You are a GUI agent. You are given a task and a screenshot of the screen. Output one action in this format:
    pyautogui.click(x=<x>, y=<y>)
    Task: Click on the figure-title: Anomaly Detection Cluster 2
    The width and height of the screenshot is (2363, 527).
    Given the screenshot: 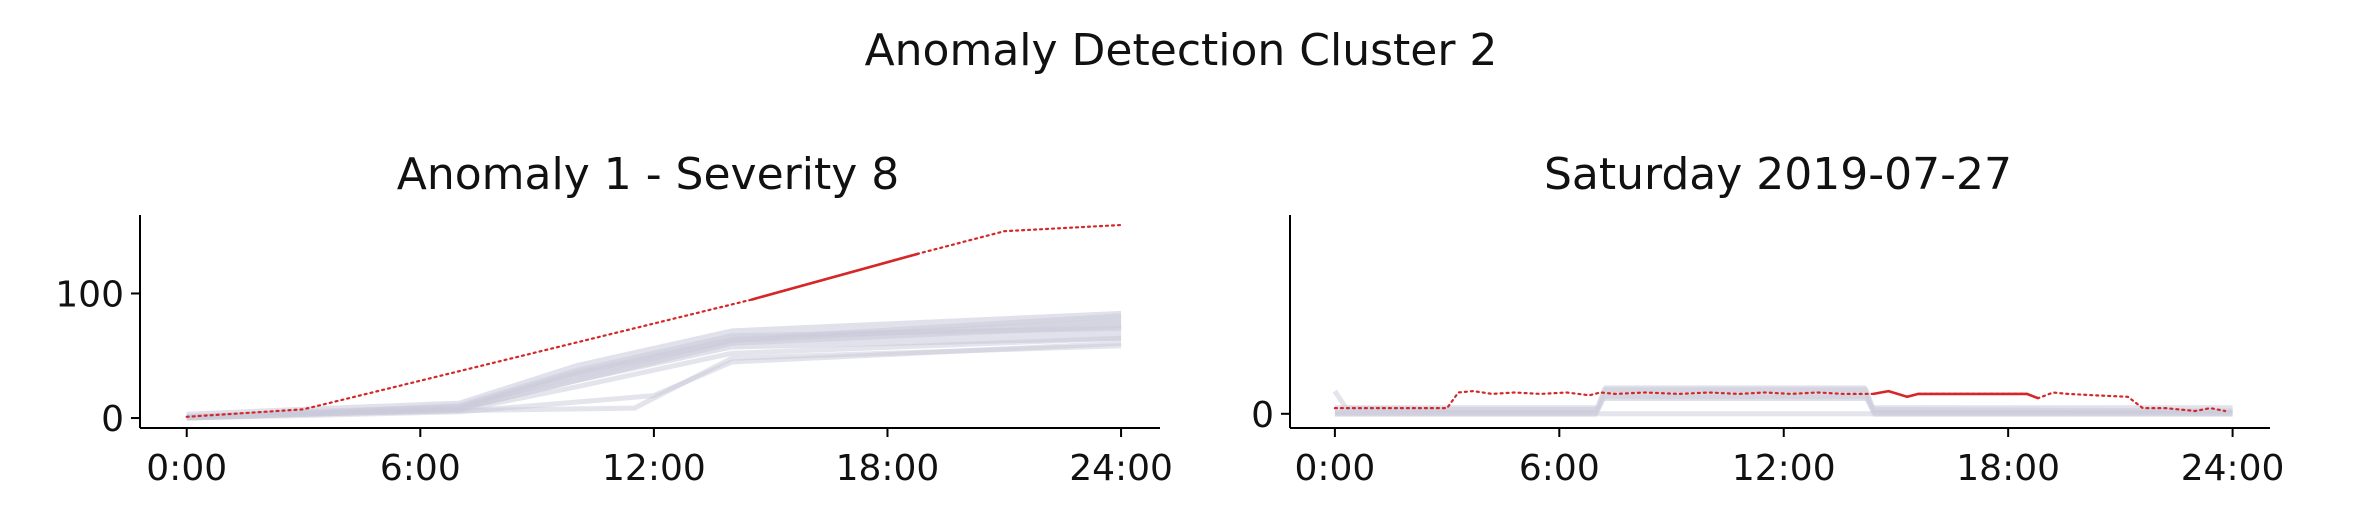 What is the action you would take?
    pyautogui.click(x=1181, y=50)
    